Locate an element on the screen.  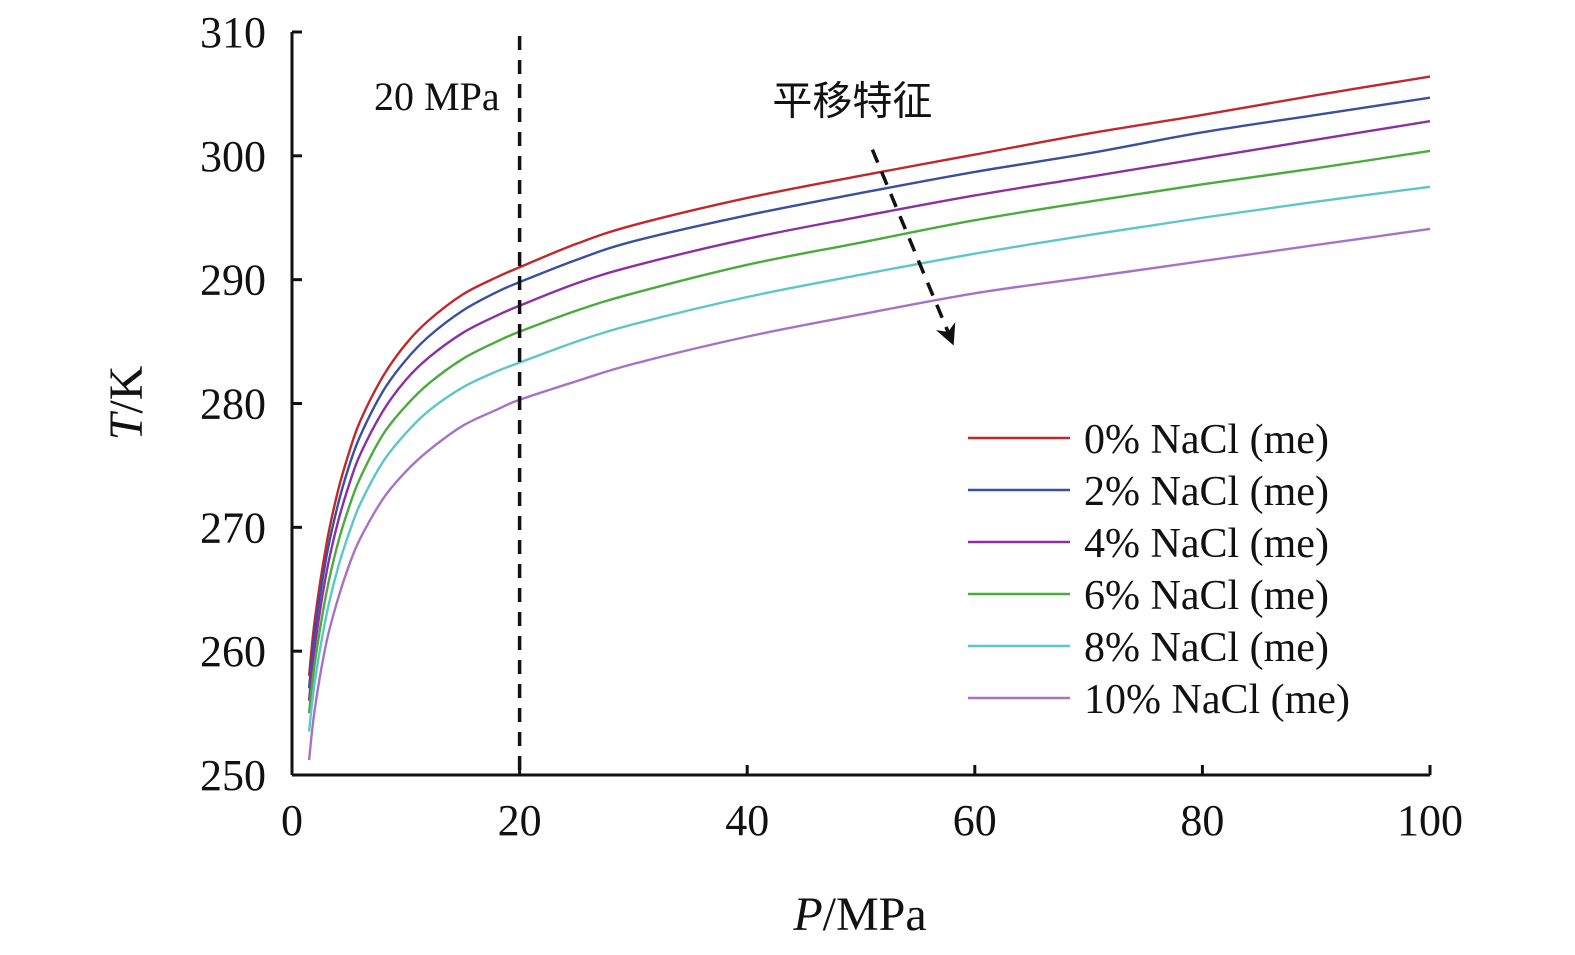
y-tick-label-250: 250 is located at coordinates (233, 775).